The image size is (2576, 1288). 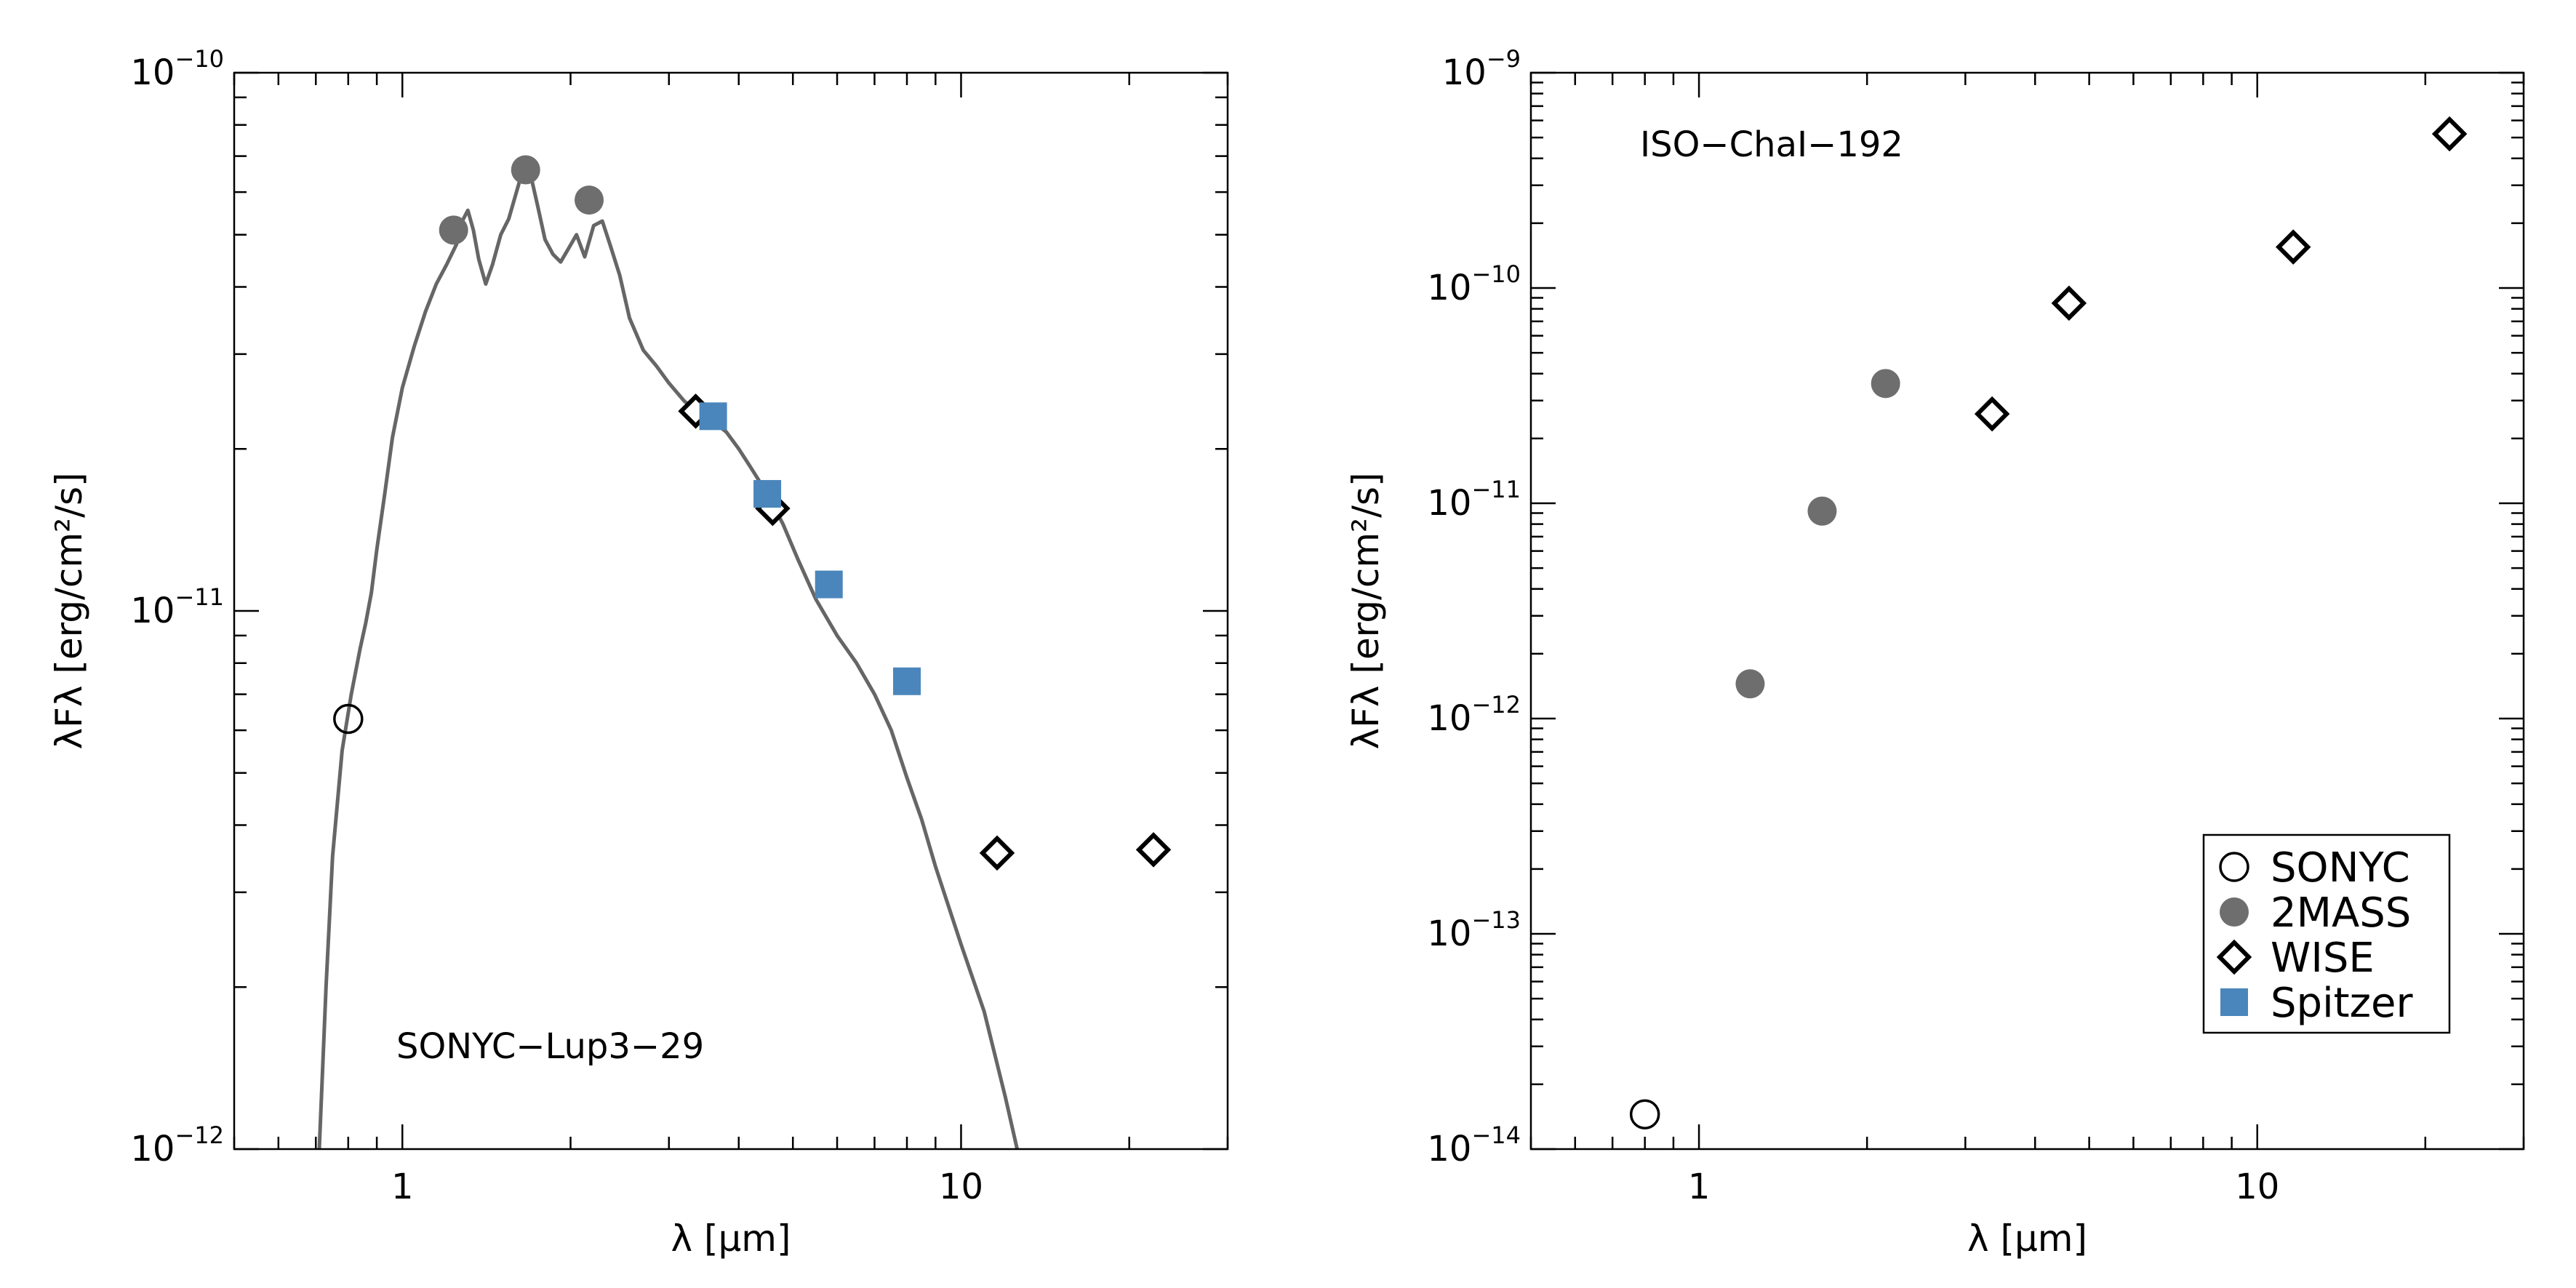 I want to click on object-name-label: ISO−ChaI−192, so click(x=1771, y=144).